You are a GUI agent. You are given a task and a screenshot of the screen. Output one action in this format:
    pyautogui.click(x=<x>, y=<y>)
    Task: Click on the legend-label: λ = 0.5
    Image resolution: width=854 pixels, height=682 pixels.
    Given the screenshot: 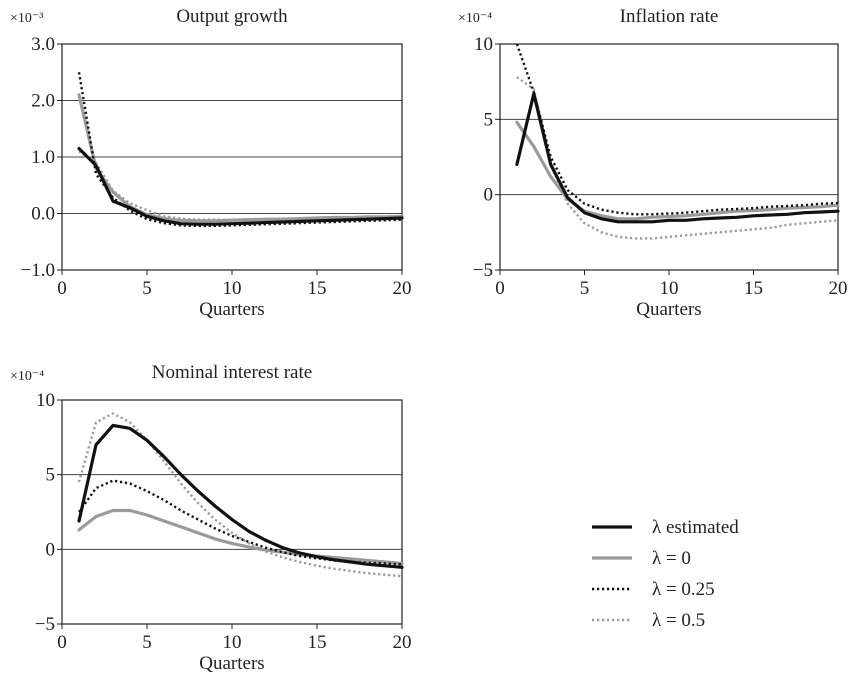 What is the action you would take?
    pyautogui.click(x=678, y=620)
    